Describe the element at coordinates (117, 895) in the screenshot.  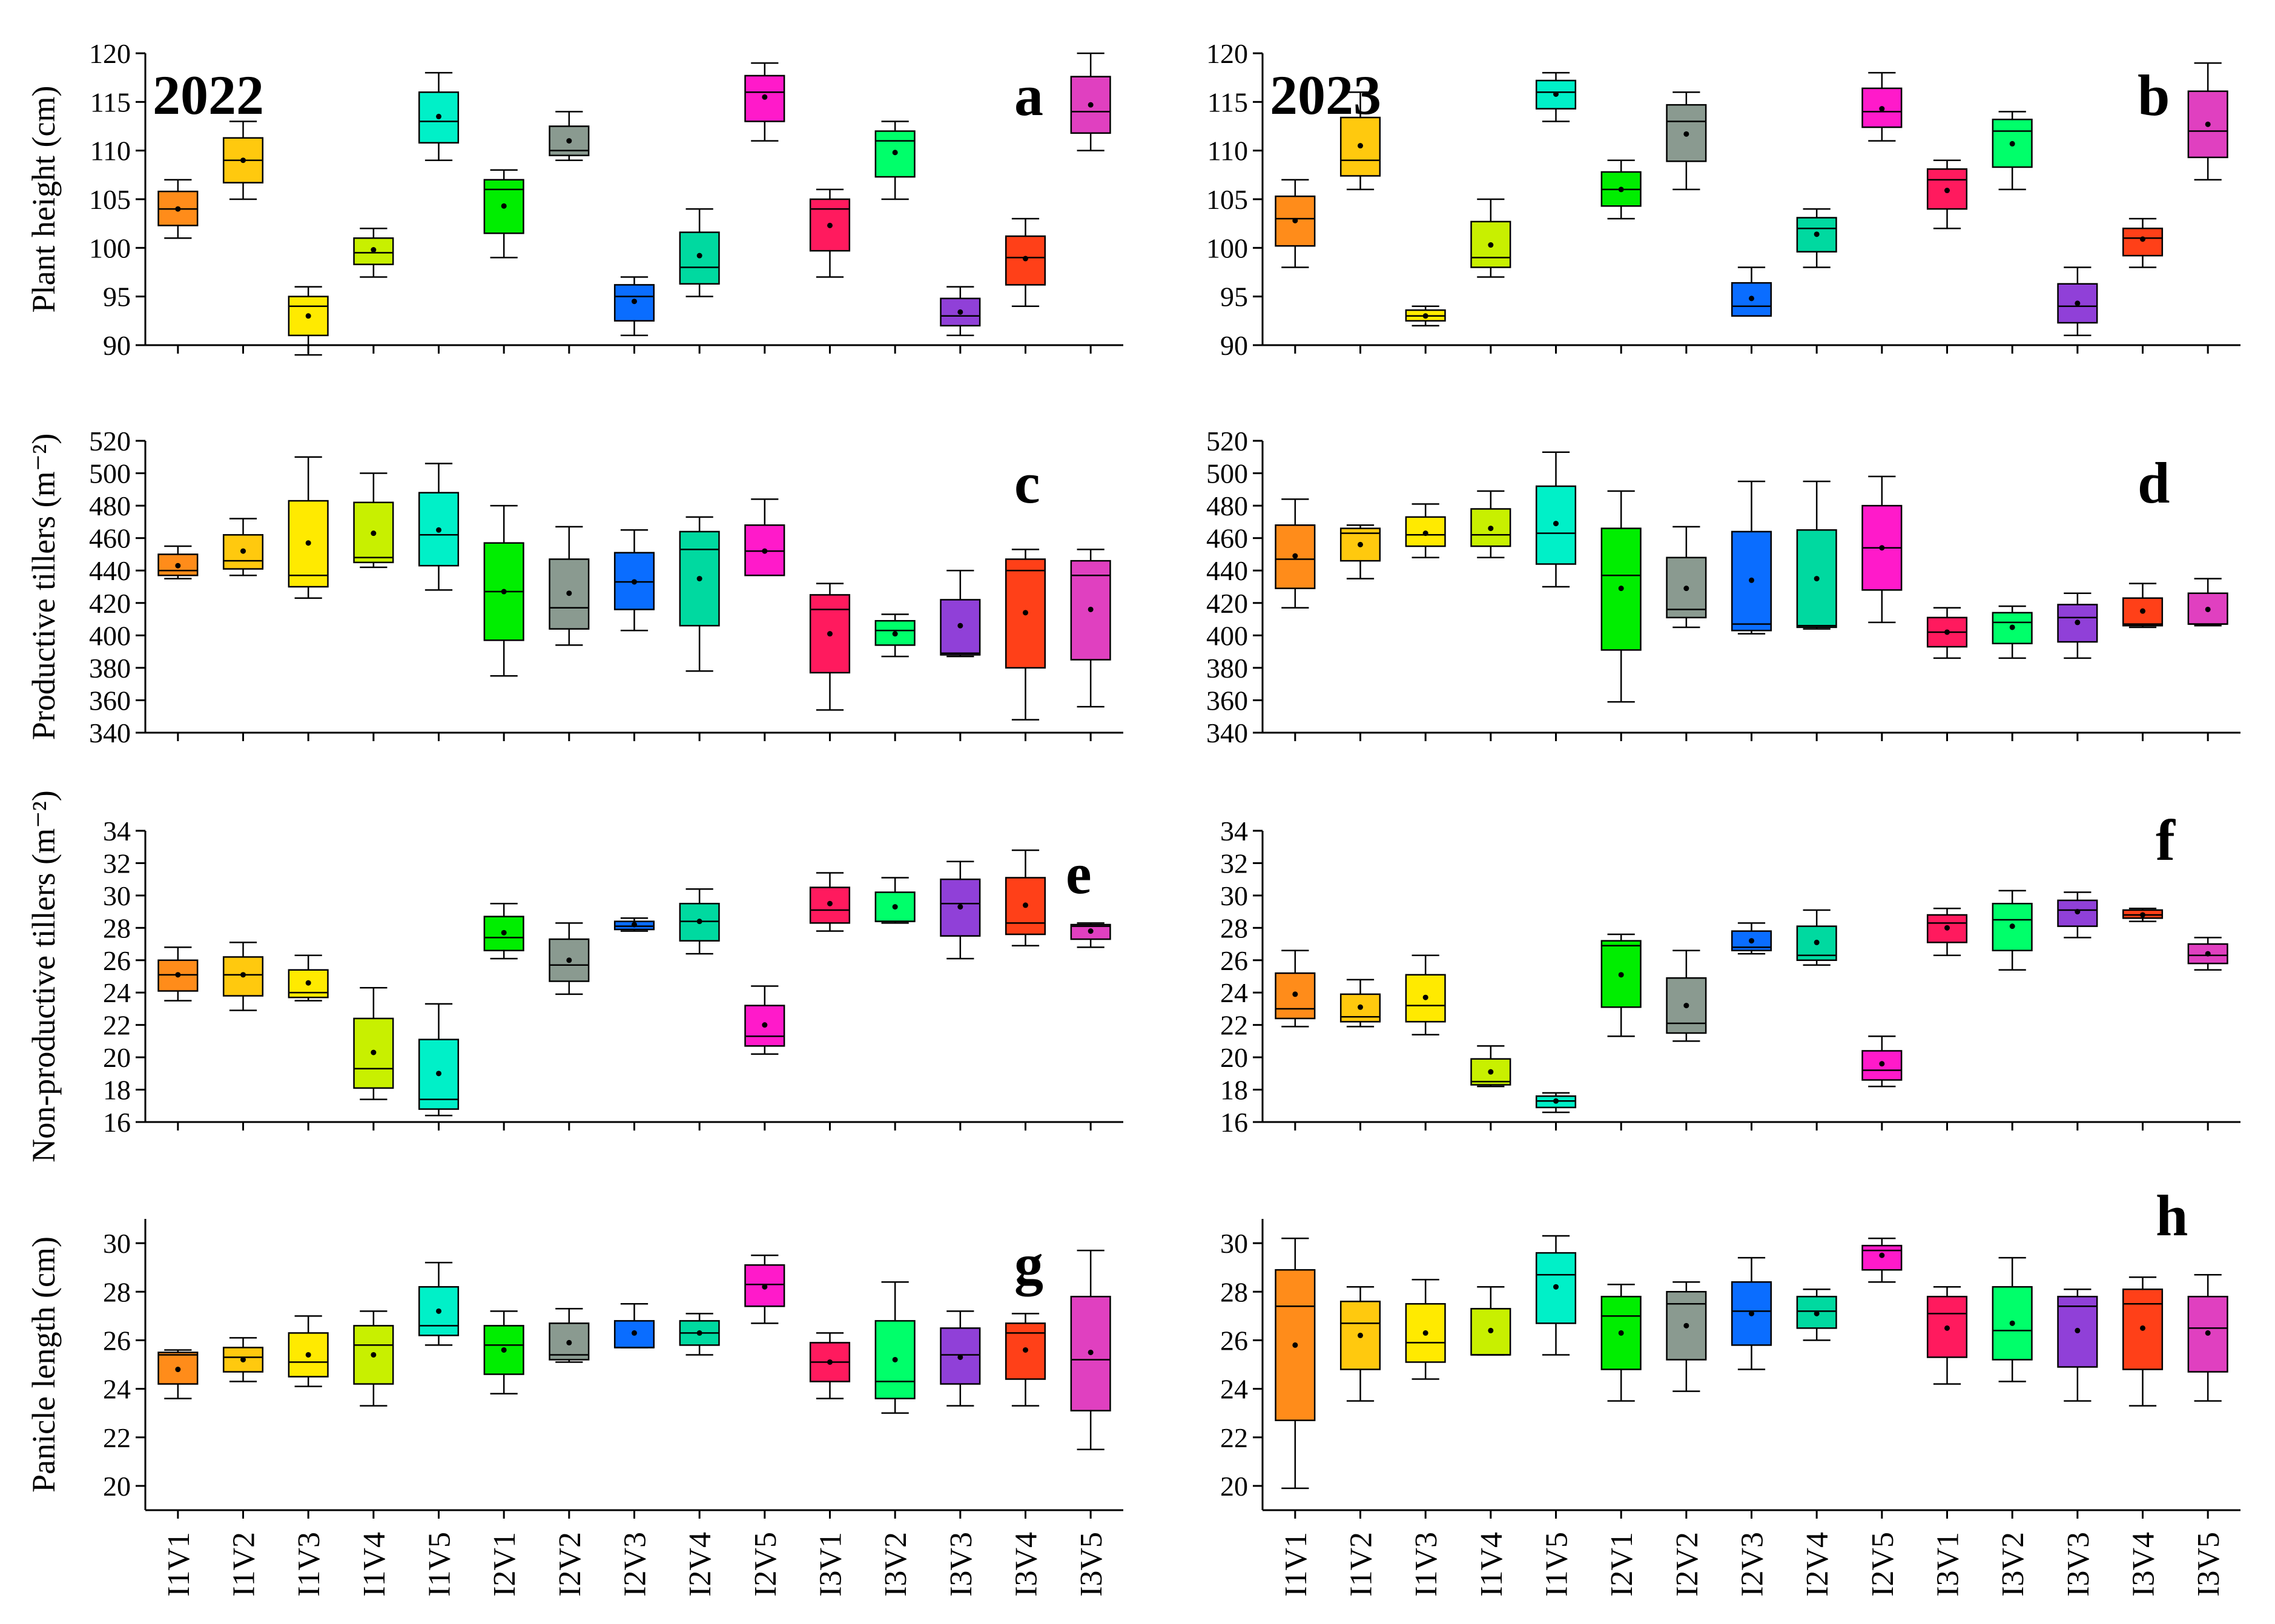
I see `y-tick-label-e: 30` at that location.